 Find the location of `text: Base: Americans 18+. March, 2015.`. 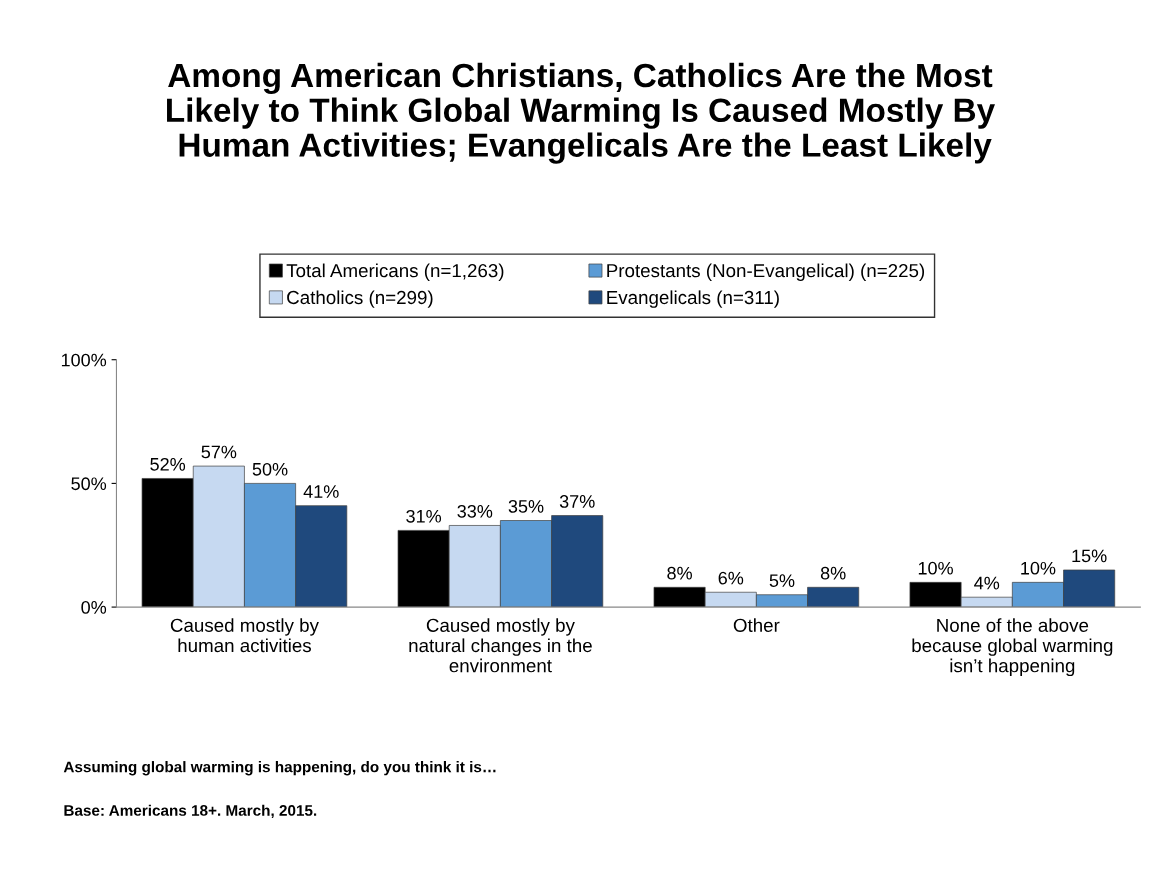

text: Base: Americans 18+. March, 2015. is located at coordinates (190, 811).